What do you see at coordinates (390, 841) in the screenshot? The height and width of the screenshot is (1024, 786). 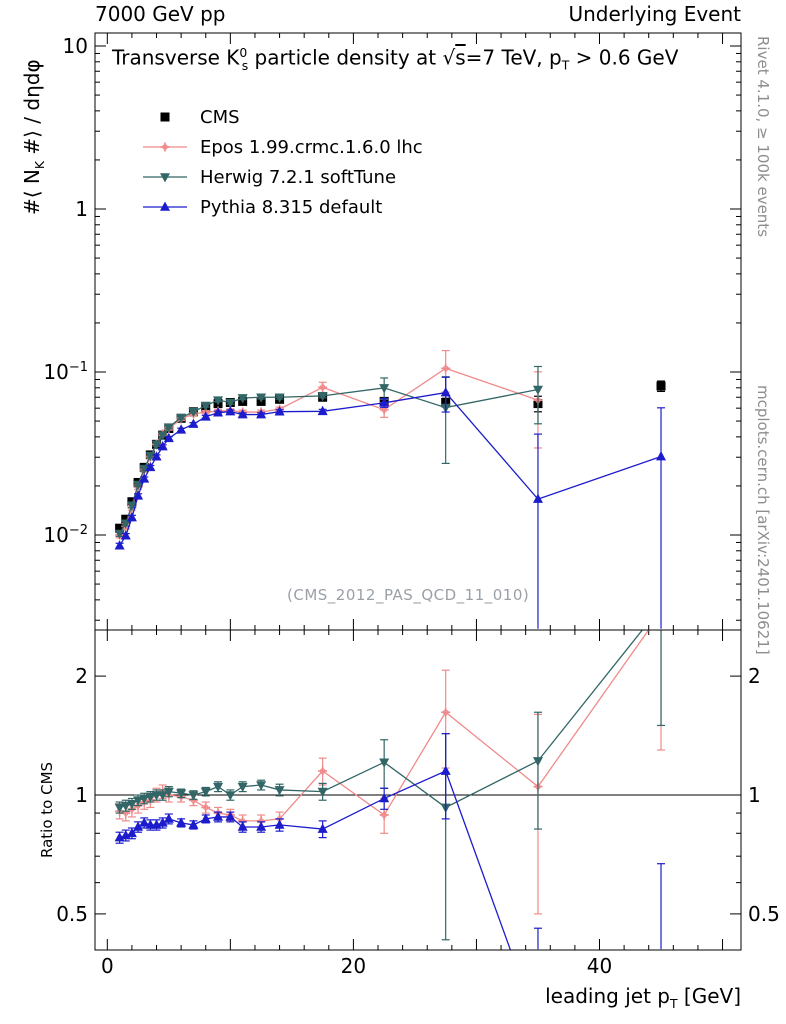 I see `ratio-series` at bounding box center [390, 841].